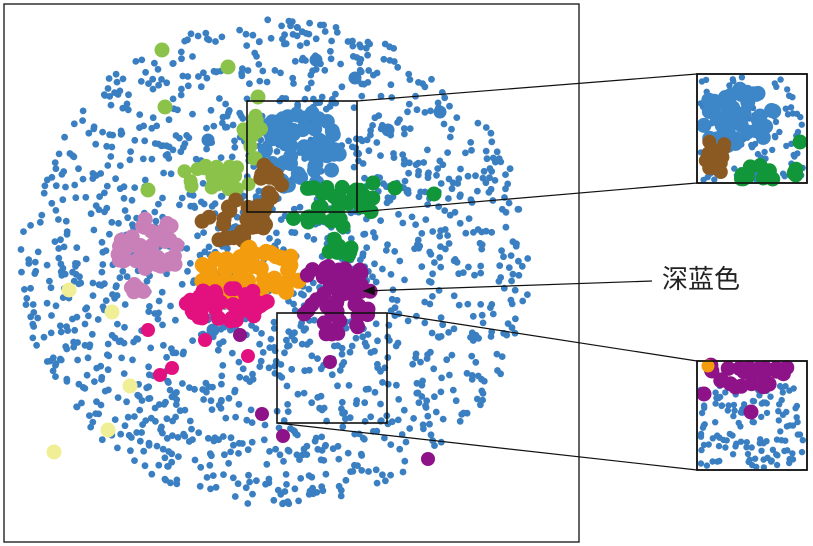  I want to click on inset-purple-point, so click(765, 368).